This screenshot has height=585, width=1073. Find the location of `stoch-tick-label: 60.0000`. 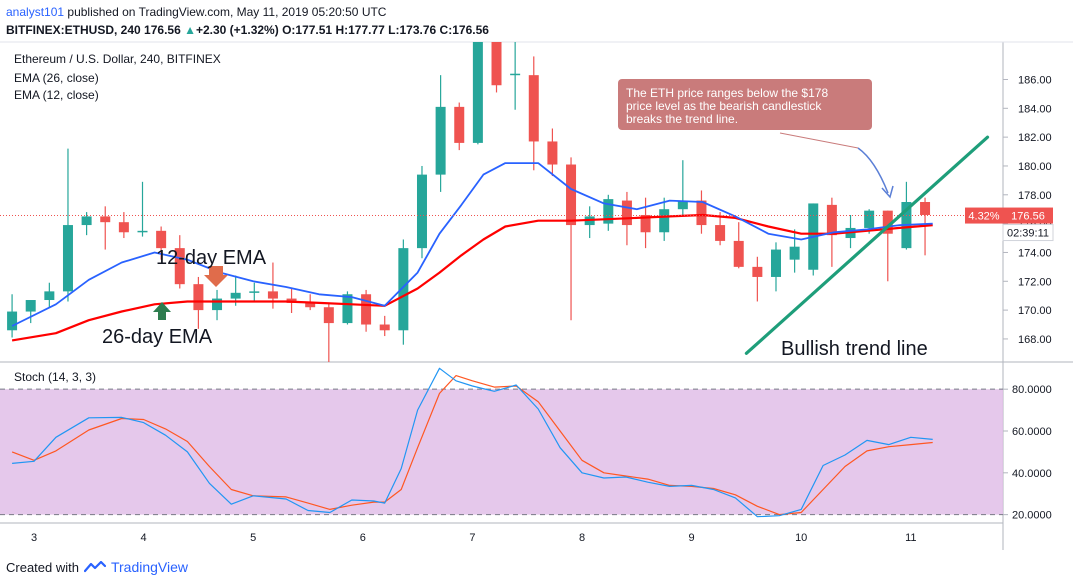

stoch-tick-label: 60.0000 is located at coordinates (1032, 432).